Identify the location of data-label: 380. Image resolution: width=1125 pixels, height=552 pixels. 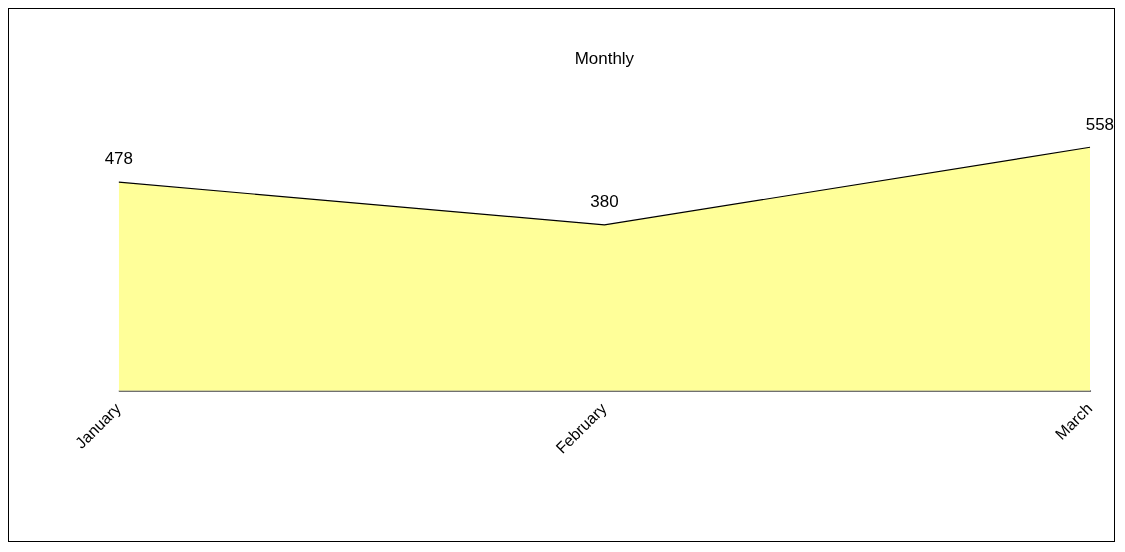
(604, 202).